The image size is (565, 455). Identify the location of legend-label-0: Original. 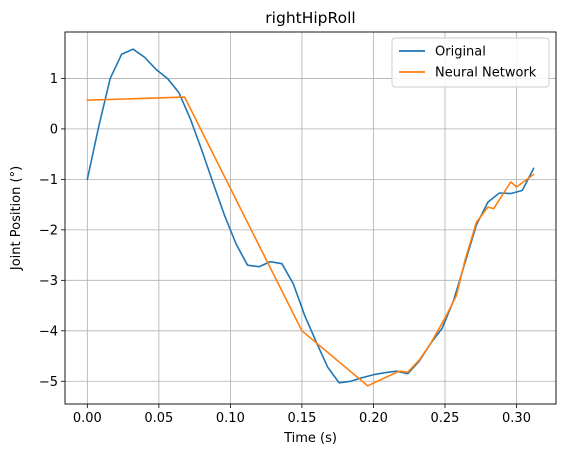
(460, 52).